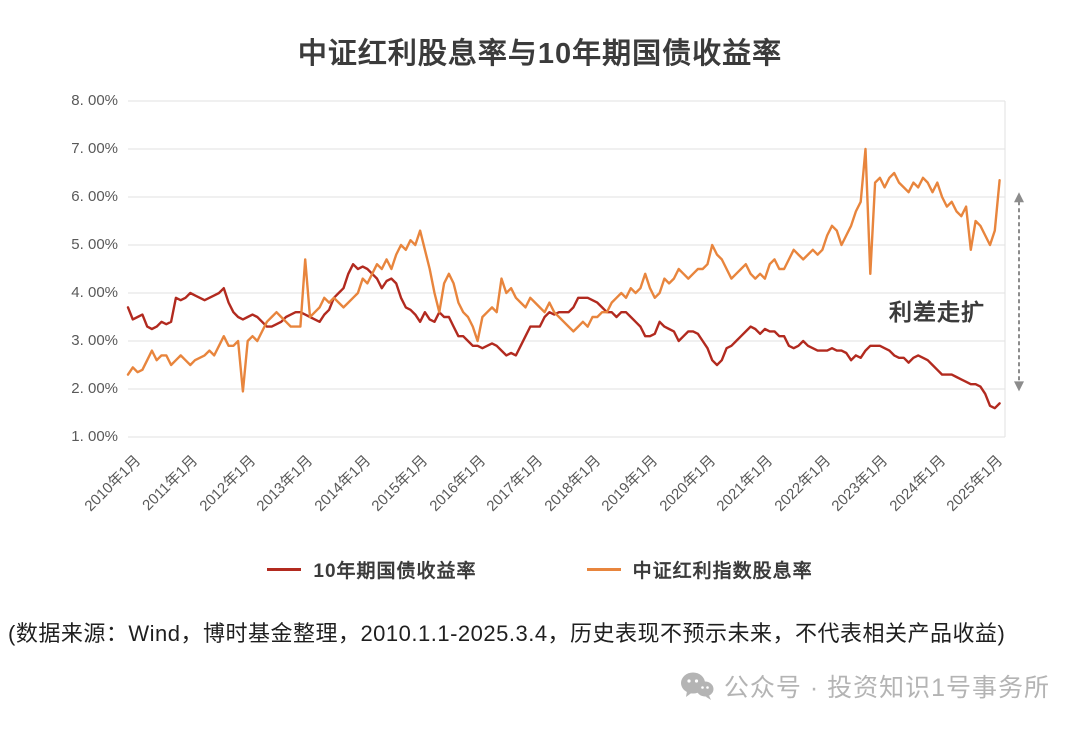  Describe the element at coordinates (1019, 386) in the screenshot. I see `spread-arrow-head-down` at that location.